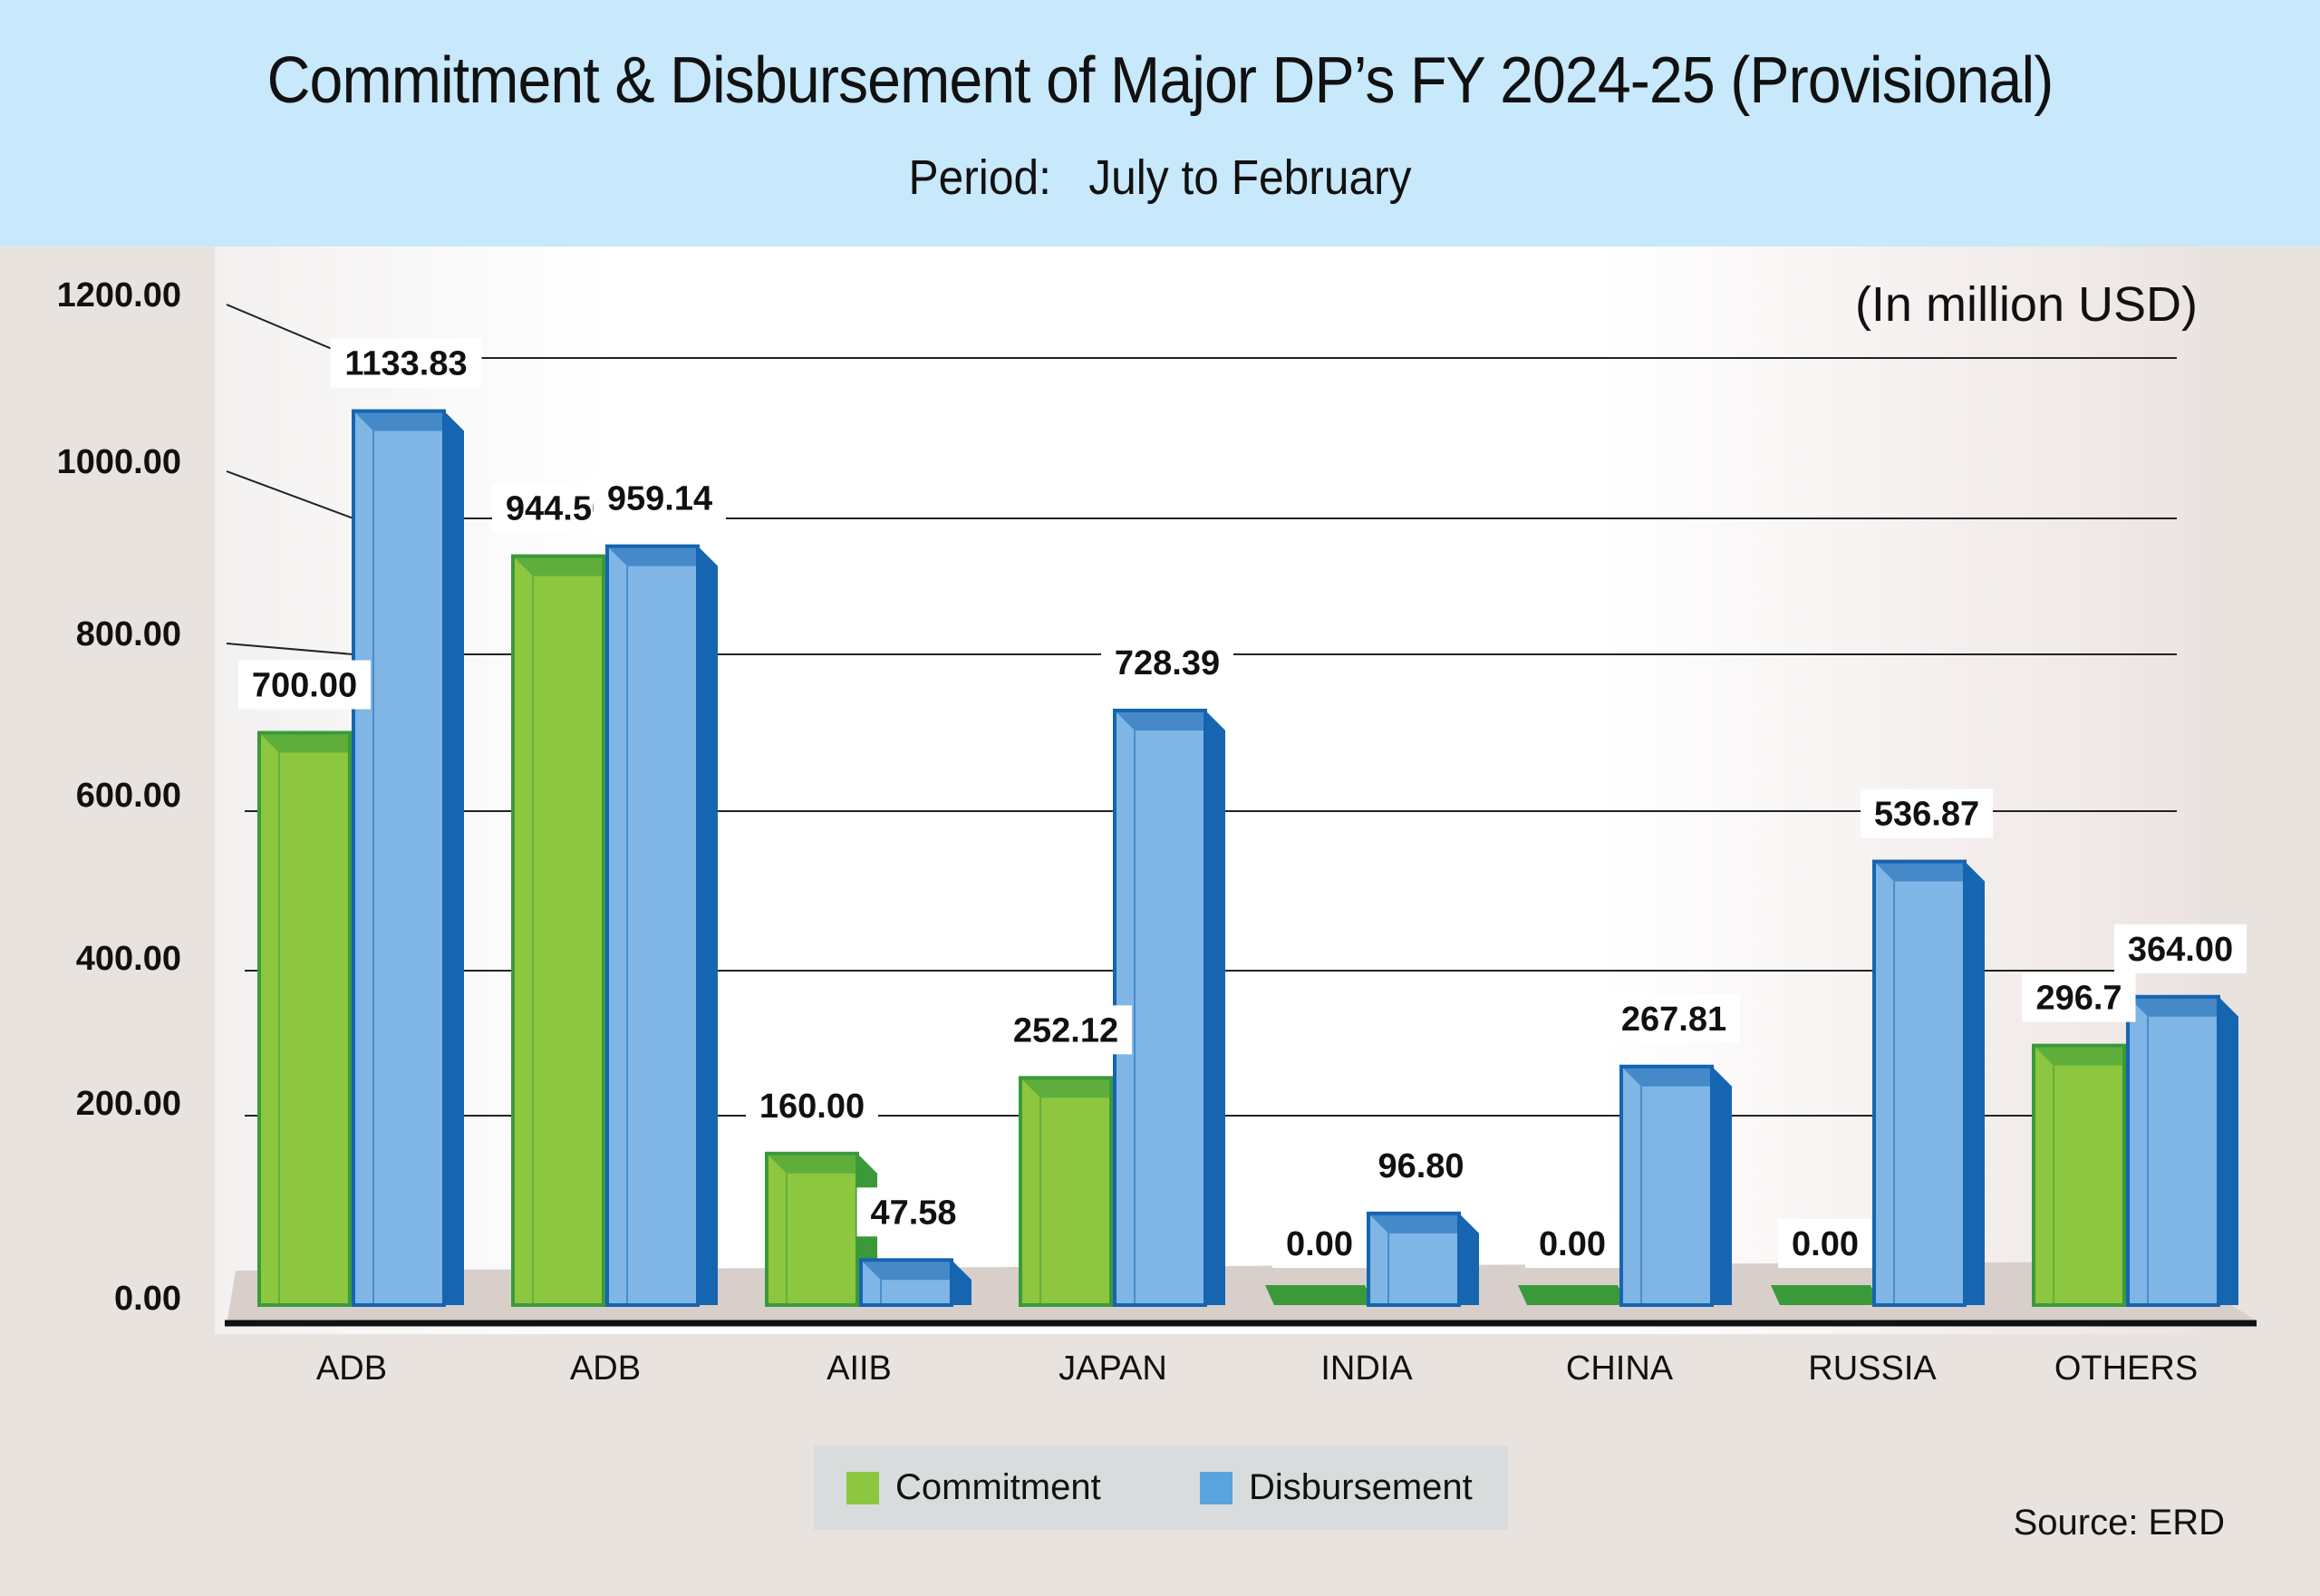 The image size is (2320, 1596). Describe the element at coordinates (1257, 1368) in the screenshot. I see `x-axis-ticks: ADB ADB AIIB JAPAN INDIA CHINA RUSSIA OTHERS` at that location.